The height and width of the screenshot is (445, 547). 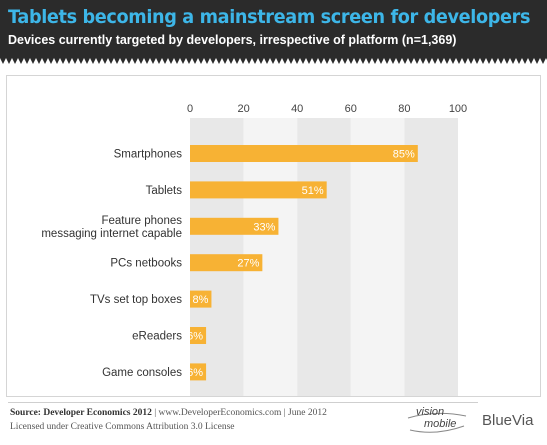 What do you see at coordinates (141, 221) in the screenshot?
I see `category-label-line: Feature phones` at bounding box center [141, 221].